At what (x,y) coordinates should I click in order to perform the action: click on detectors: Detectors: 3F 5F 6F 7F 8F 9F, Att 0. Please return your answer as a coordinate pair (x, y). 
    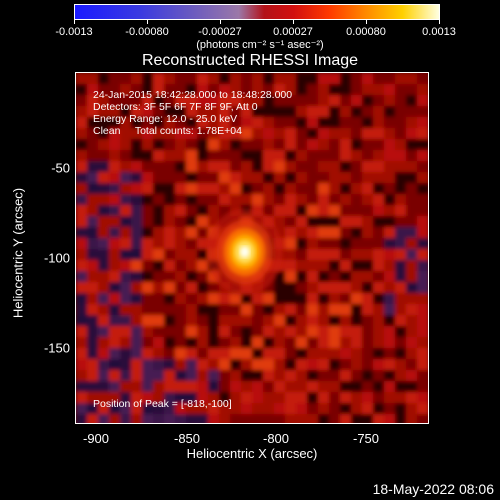
    Looking at the image, I should click on (175, 107).